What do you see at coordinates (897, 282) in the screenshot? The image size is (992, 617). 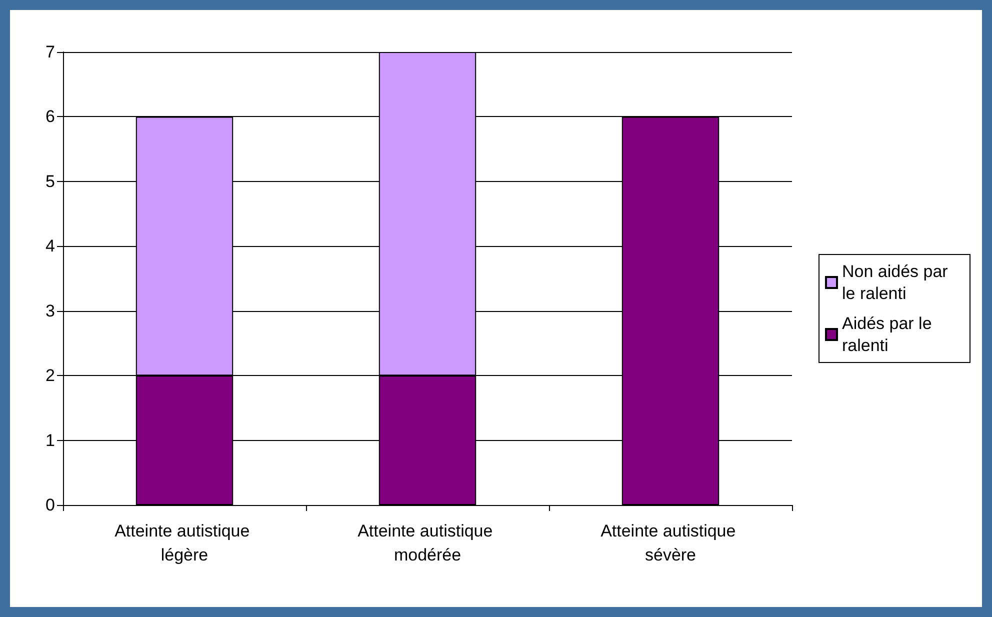 I see `legend-label: Non aidés par le ralenti` at bounding box center [897, 282].